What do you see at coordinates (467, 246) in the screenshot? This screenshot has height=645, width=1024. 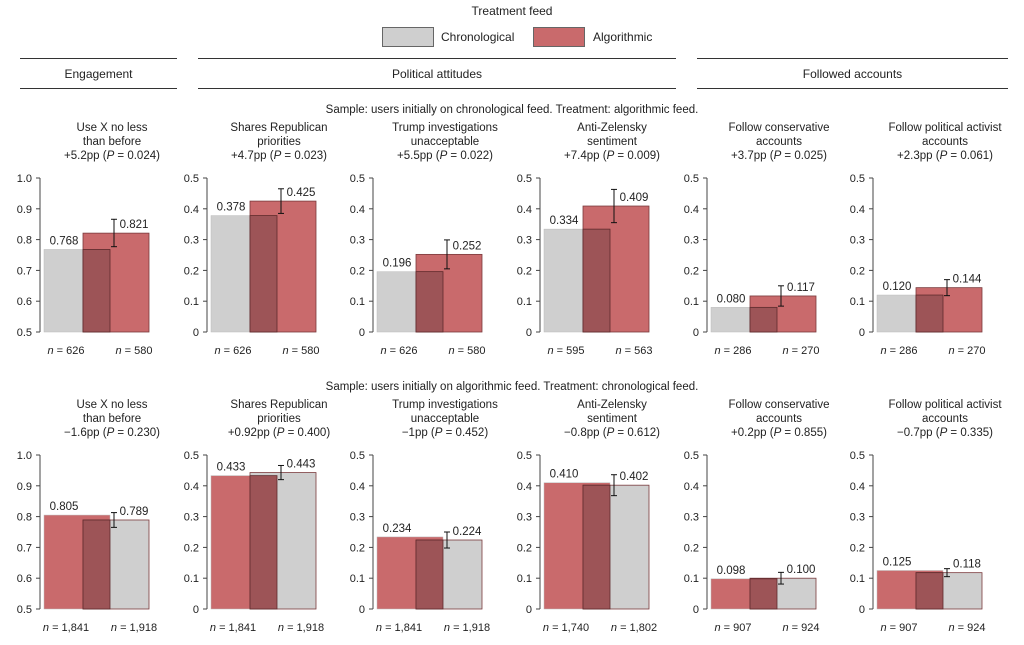 I see `bar-value-label: 0.252` at bounding box center [467, 246].